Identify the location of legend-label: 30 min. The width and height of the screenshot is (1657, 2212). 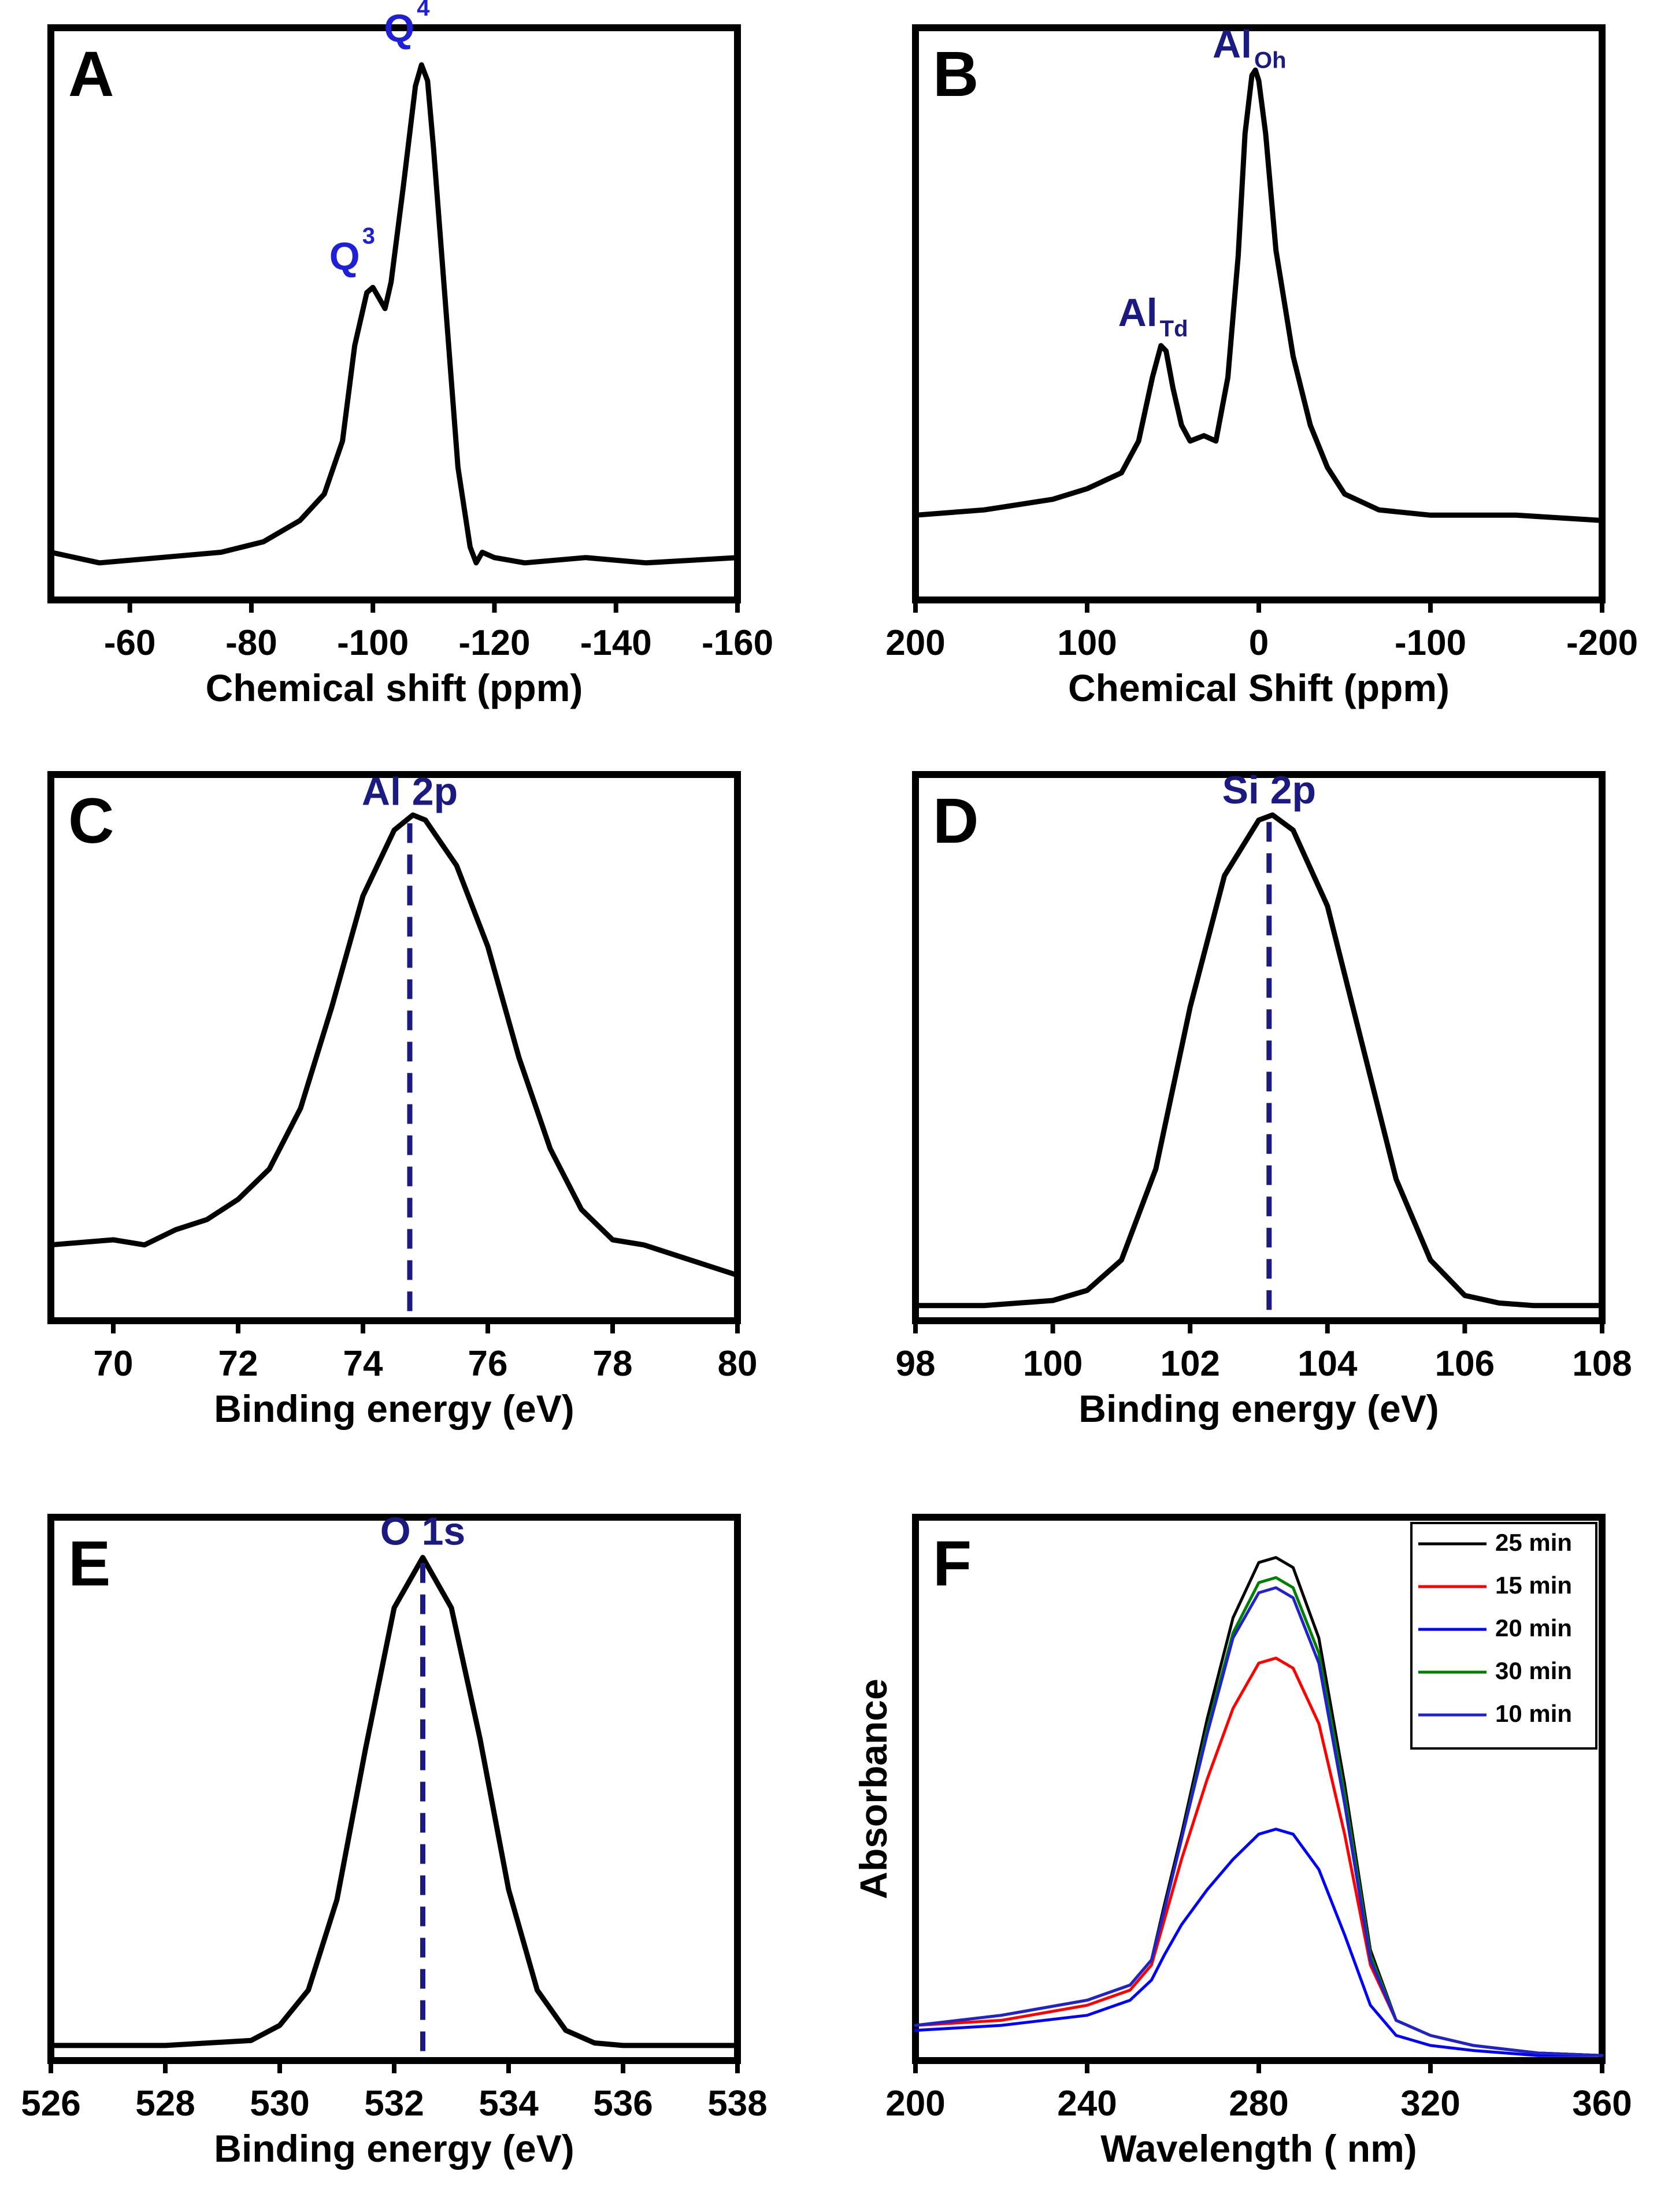
(1533, 1670).